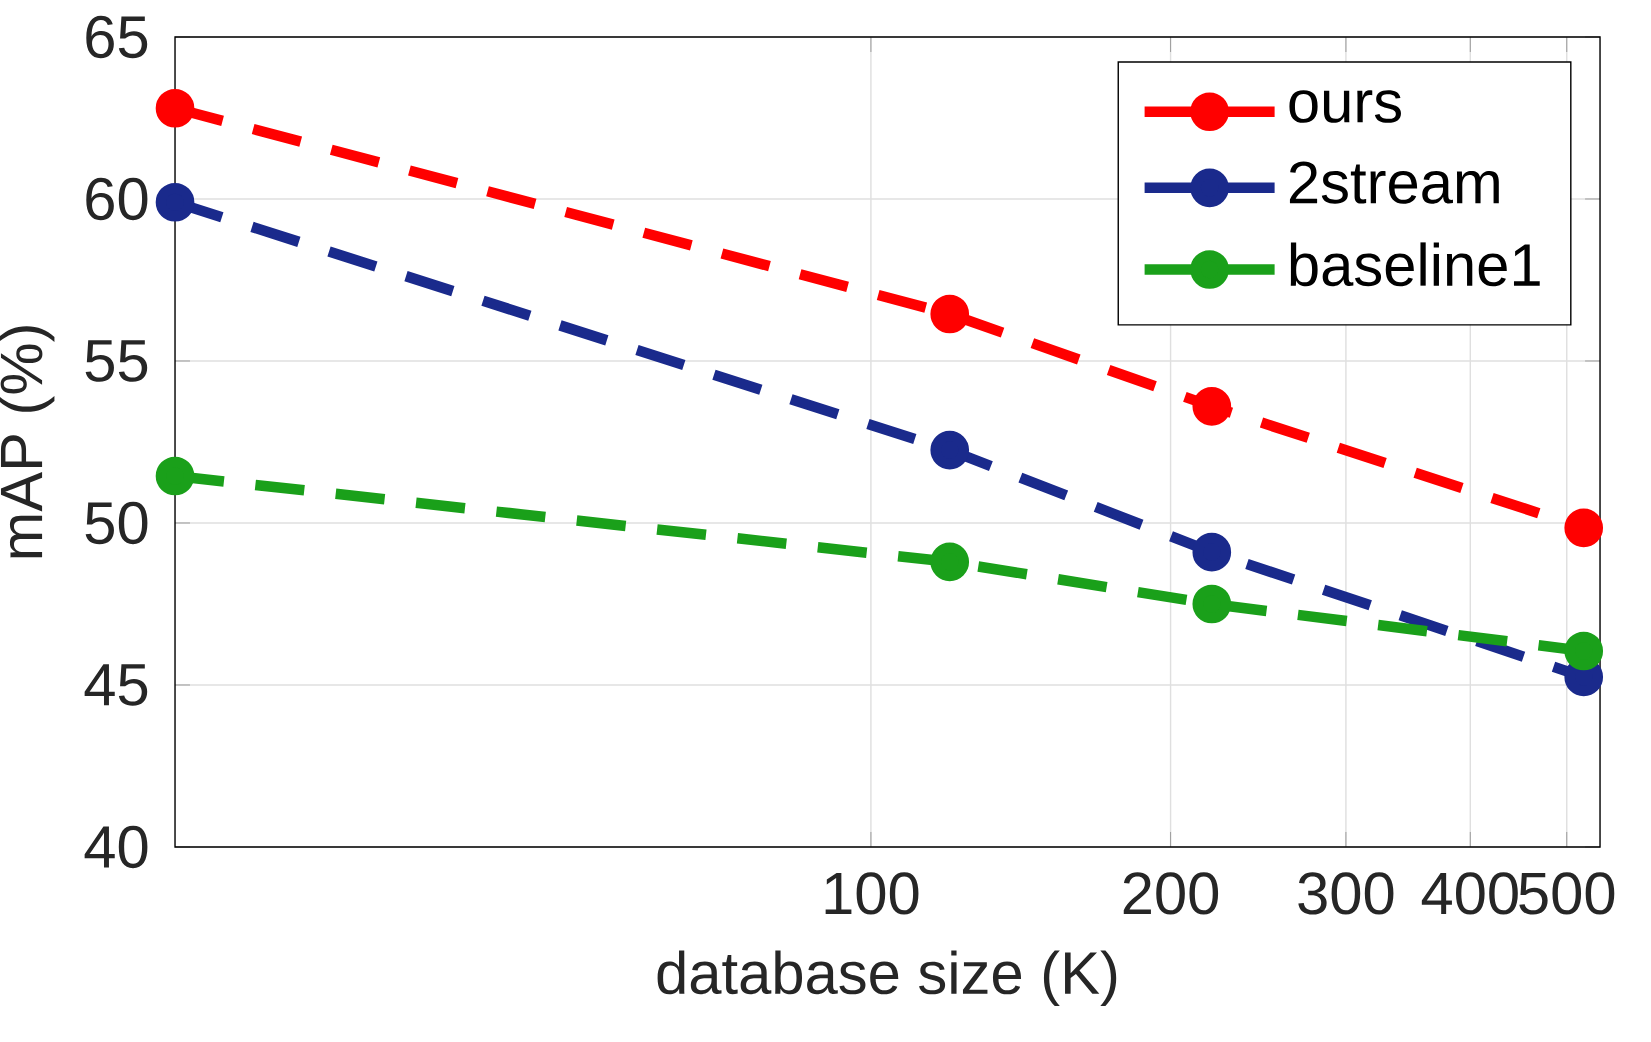  Describe the element at coordinates (1346, 893) in the screenshot. I see `x-tick-label: 300` at that location.